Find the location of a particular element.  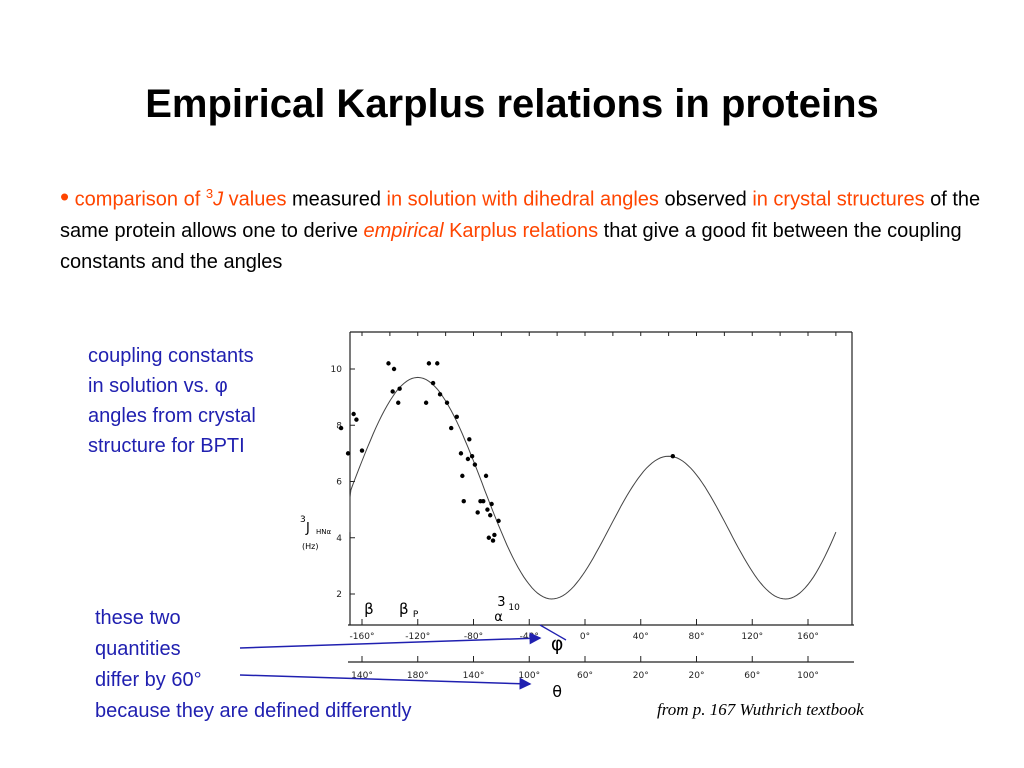

bullet-part-9: Karplus is located at coordinates (483, 230).